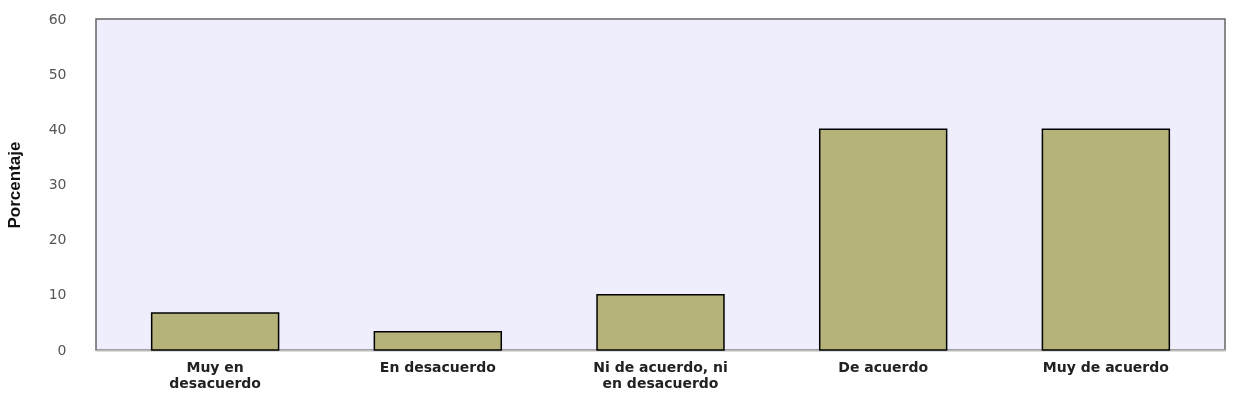 Image resolution: width=1250 pixels, height=405 pixels. What do you see at coordinates (57, 239) in the screenshot?
I see `y-tick-label: 20` at bounding box center [57, 239].